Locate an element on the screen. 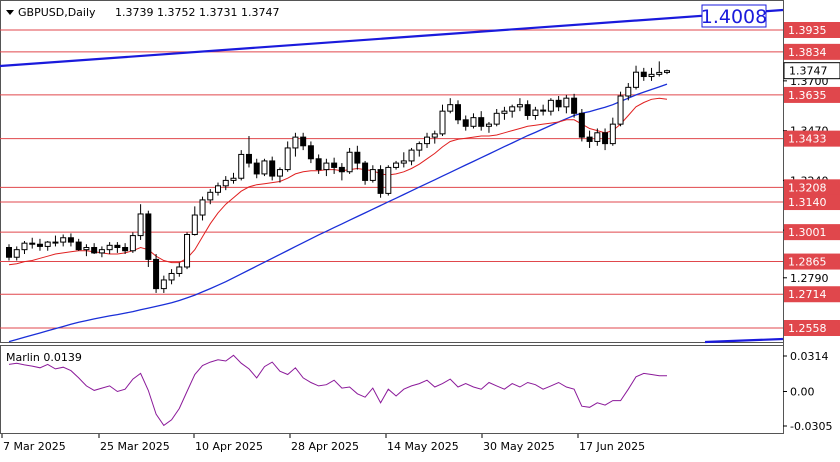 The image size is (840, 462). level-price-label: 1.2865 is located at coordinates (807, 262).